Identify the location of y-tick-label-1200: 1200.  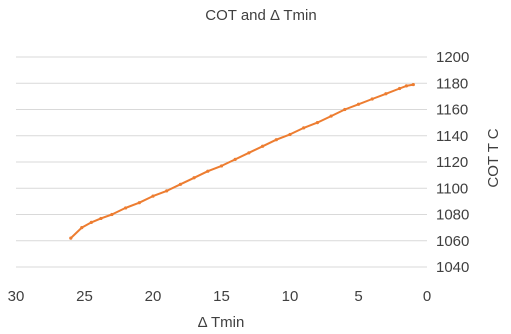
(452, 57).